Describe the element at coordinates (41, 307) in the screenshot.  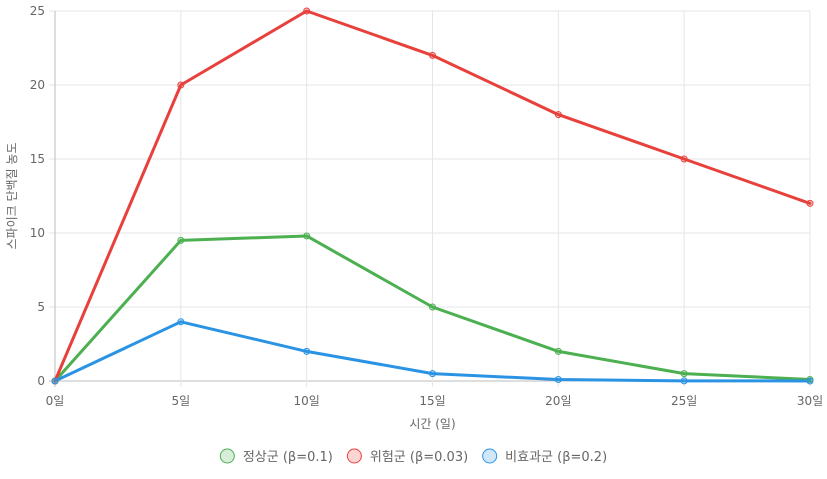
I see `y-tick-label: 5` at that location.